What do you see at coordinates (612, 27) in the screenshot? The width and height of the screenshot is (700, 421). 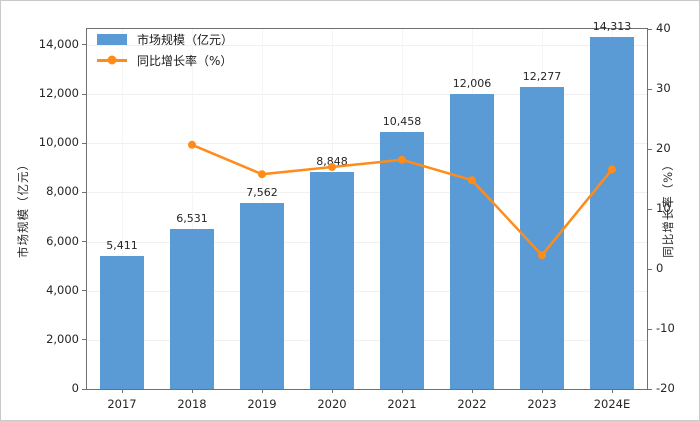 I see `bar-value-label: 14,313` at bounding box center [612, 27].